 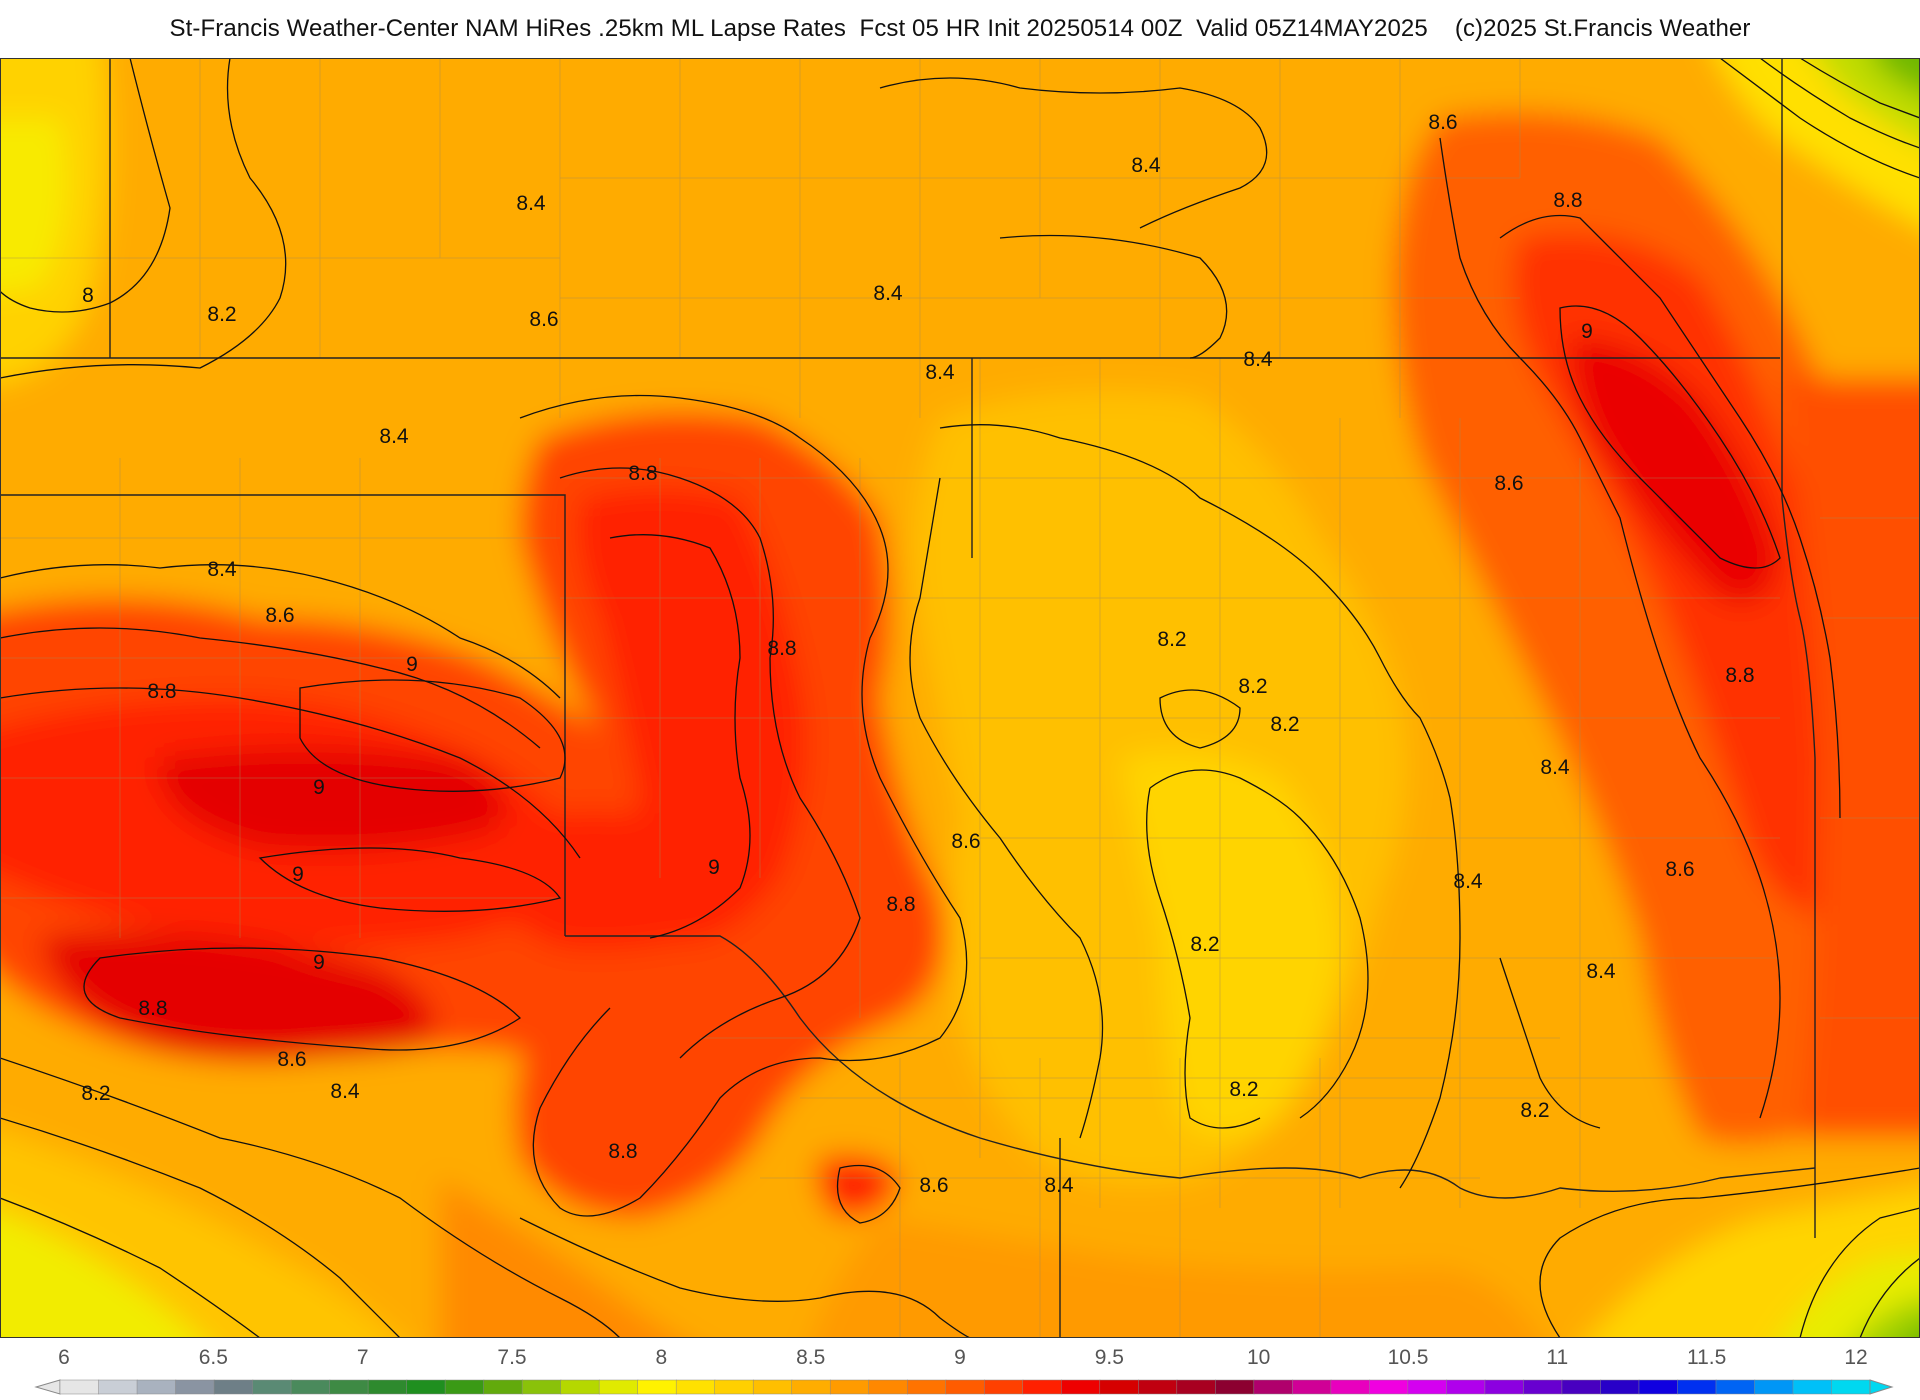 I want to click on colorbar-left-arrow, so click(x=47, y=1387).